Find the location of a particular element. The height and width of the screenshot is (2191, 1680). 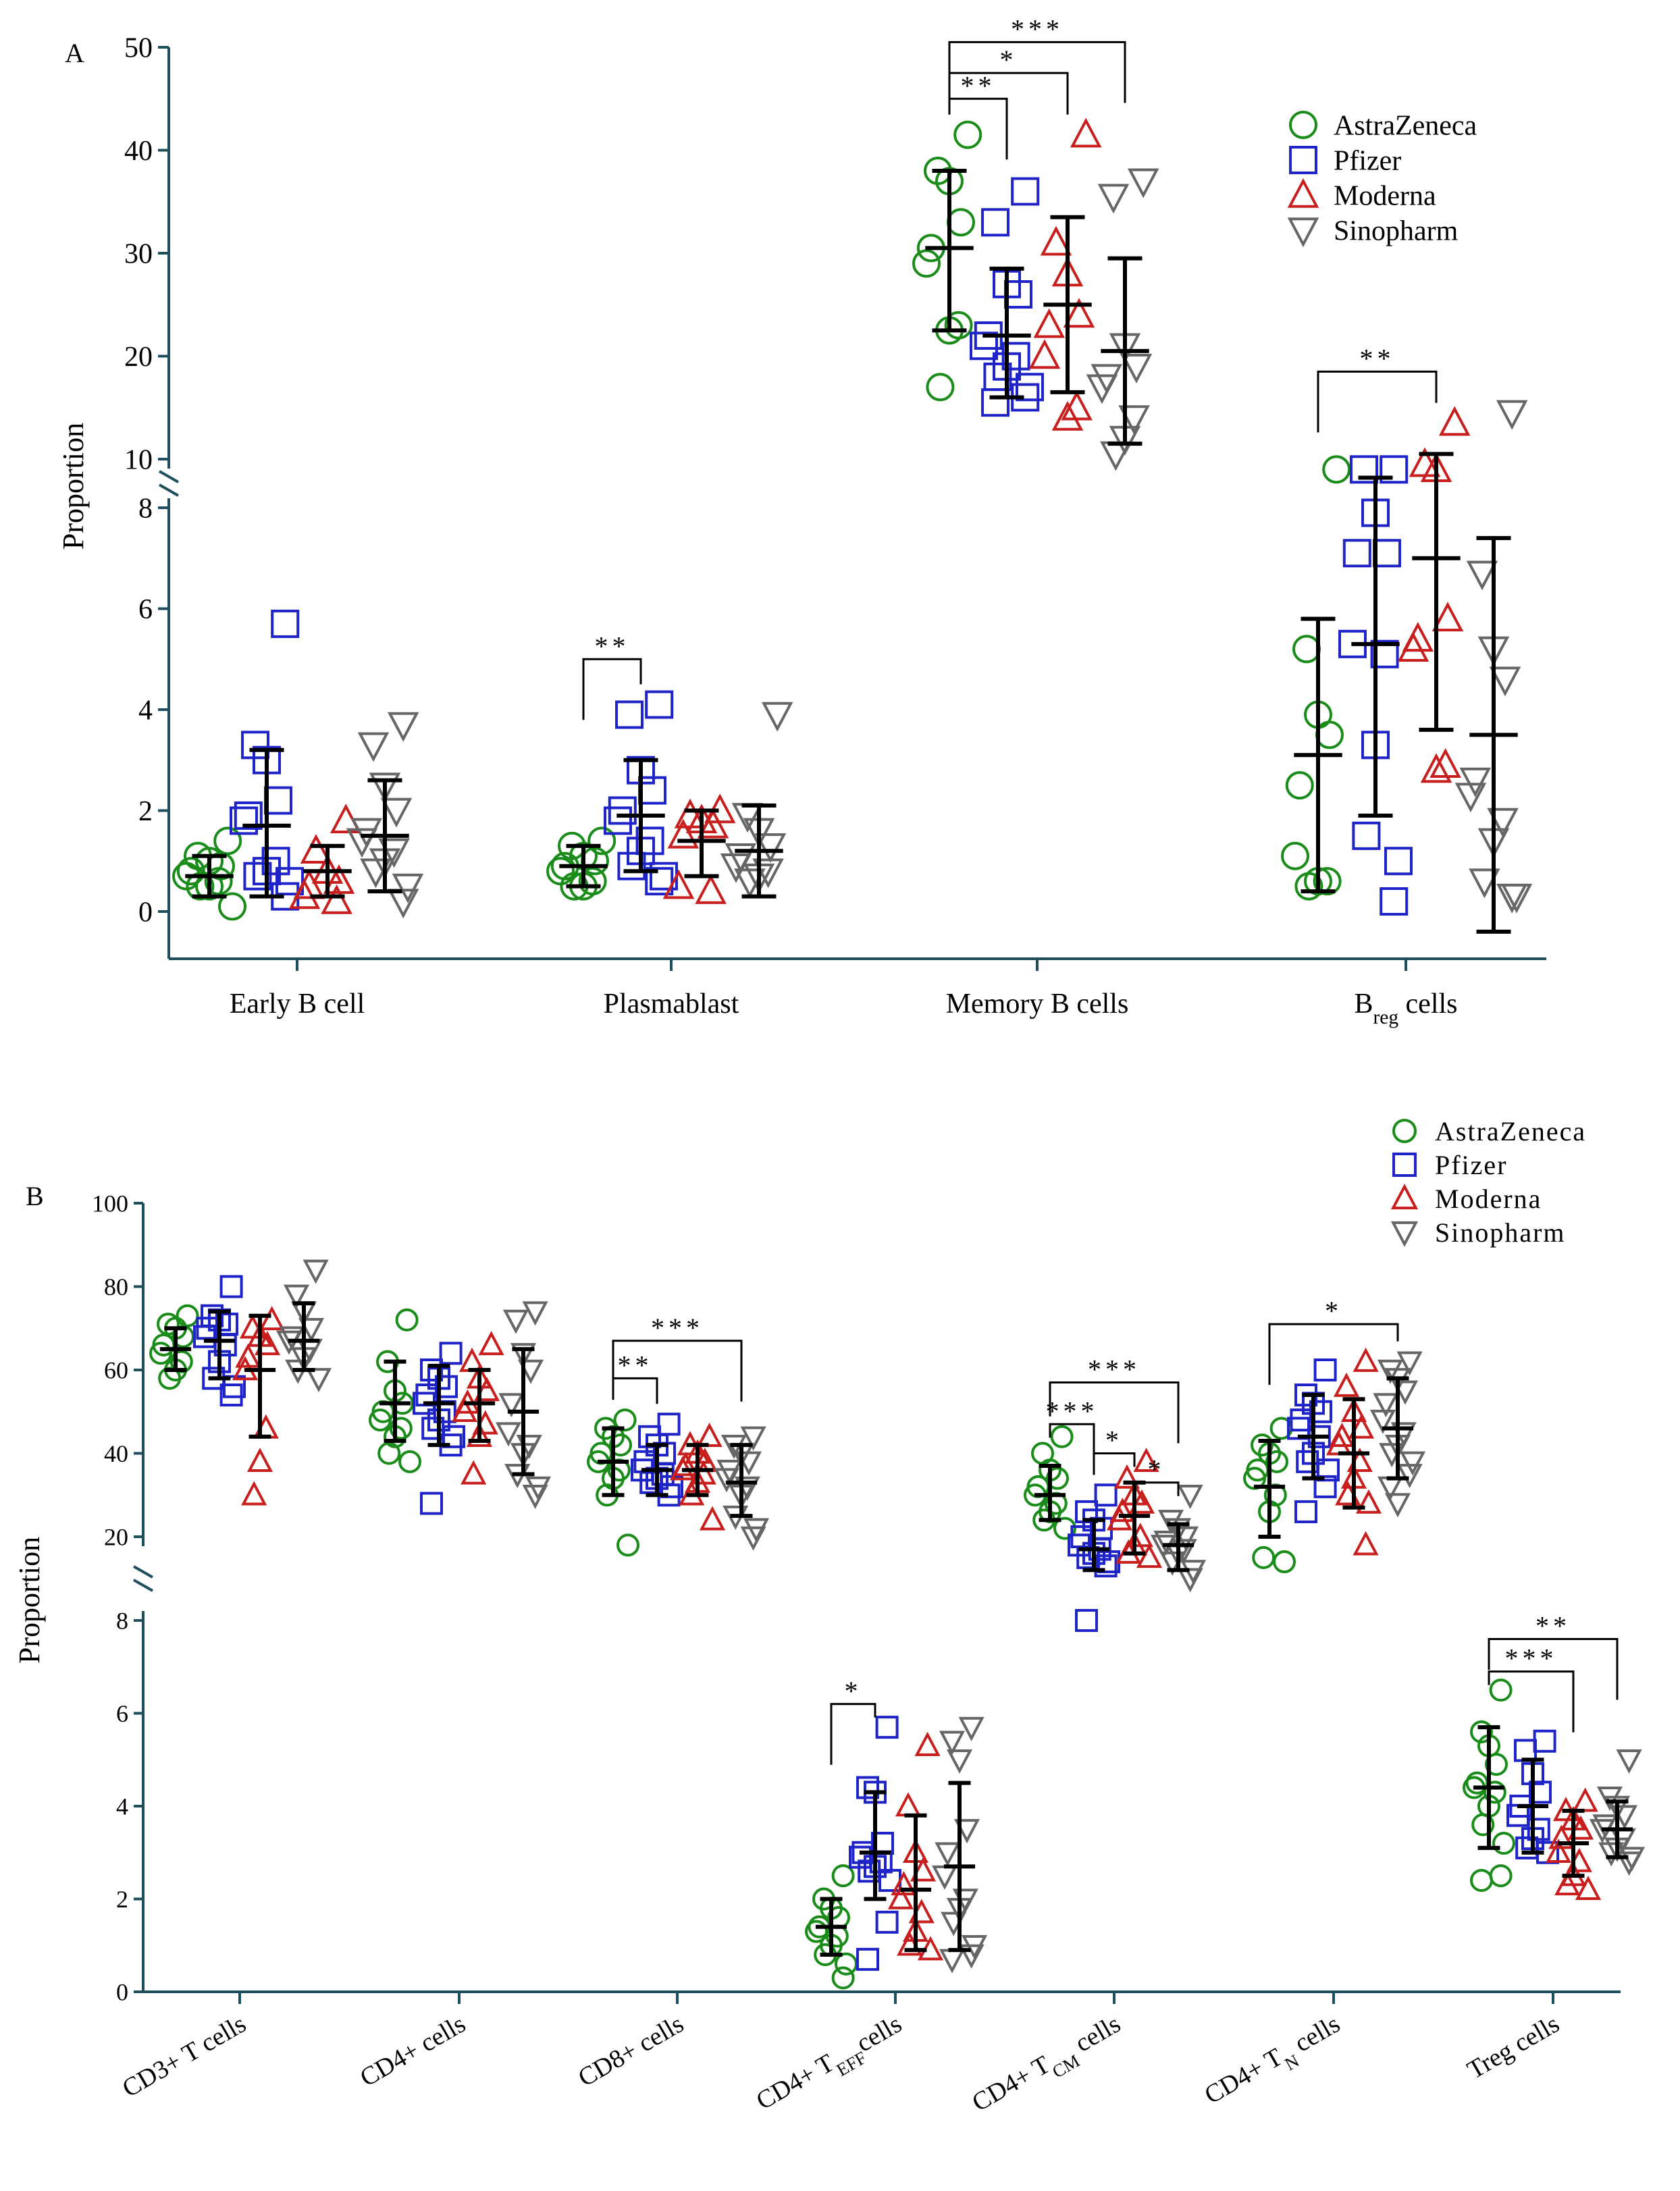

y-tick-label: 30 is located at coordinates (139, 255).